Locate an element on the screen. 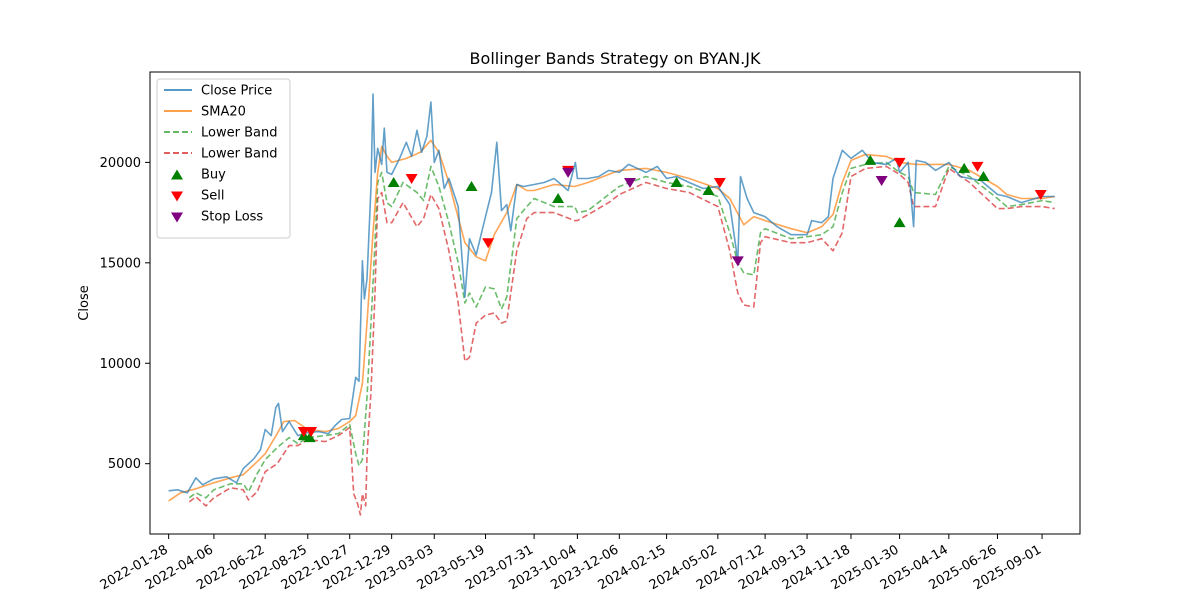 The image size is (1200, 600). y-tick-label: 5000 is located at coordinates (124, 464).